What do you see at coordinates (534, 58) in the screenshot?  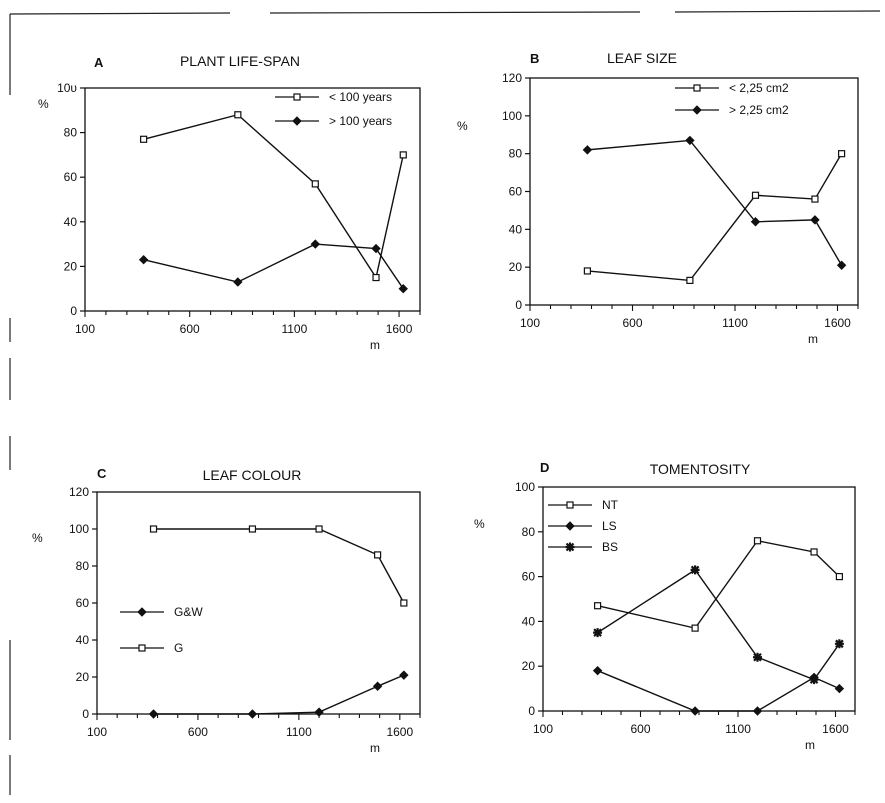 I see `panel-letter: B` at bounding box center [534, 58].